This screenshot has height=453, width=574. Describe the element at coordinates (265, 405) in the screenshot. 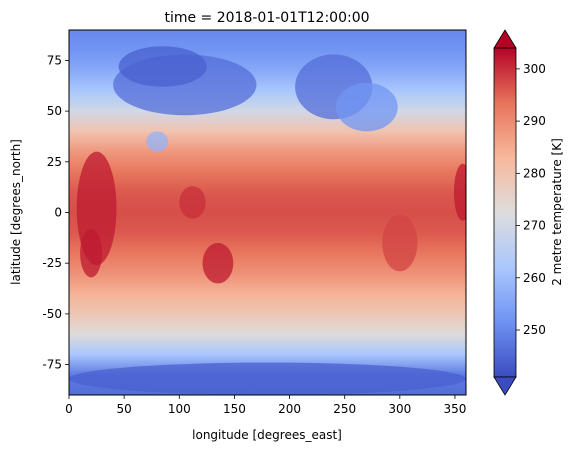

I see `x-axis: 0 50 100 150 200 250 300 350` at that location.